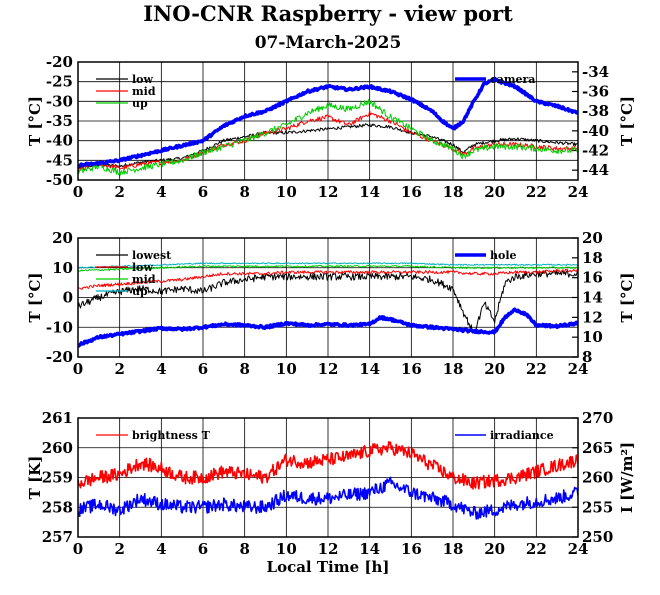  What do you see at coordinates (59, 160) in the screenshot?
I see `y-tick-label: -45` at bounding box center [59, 160].